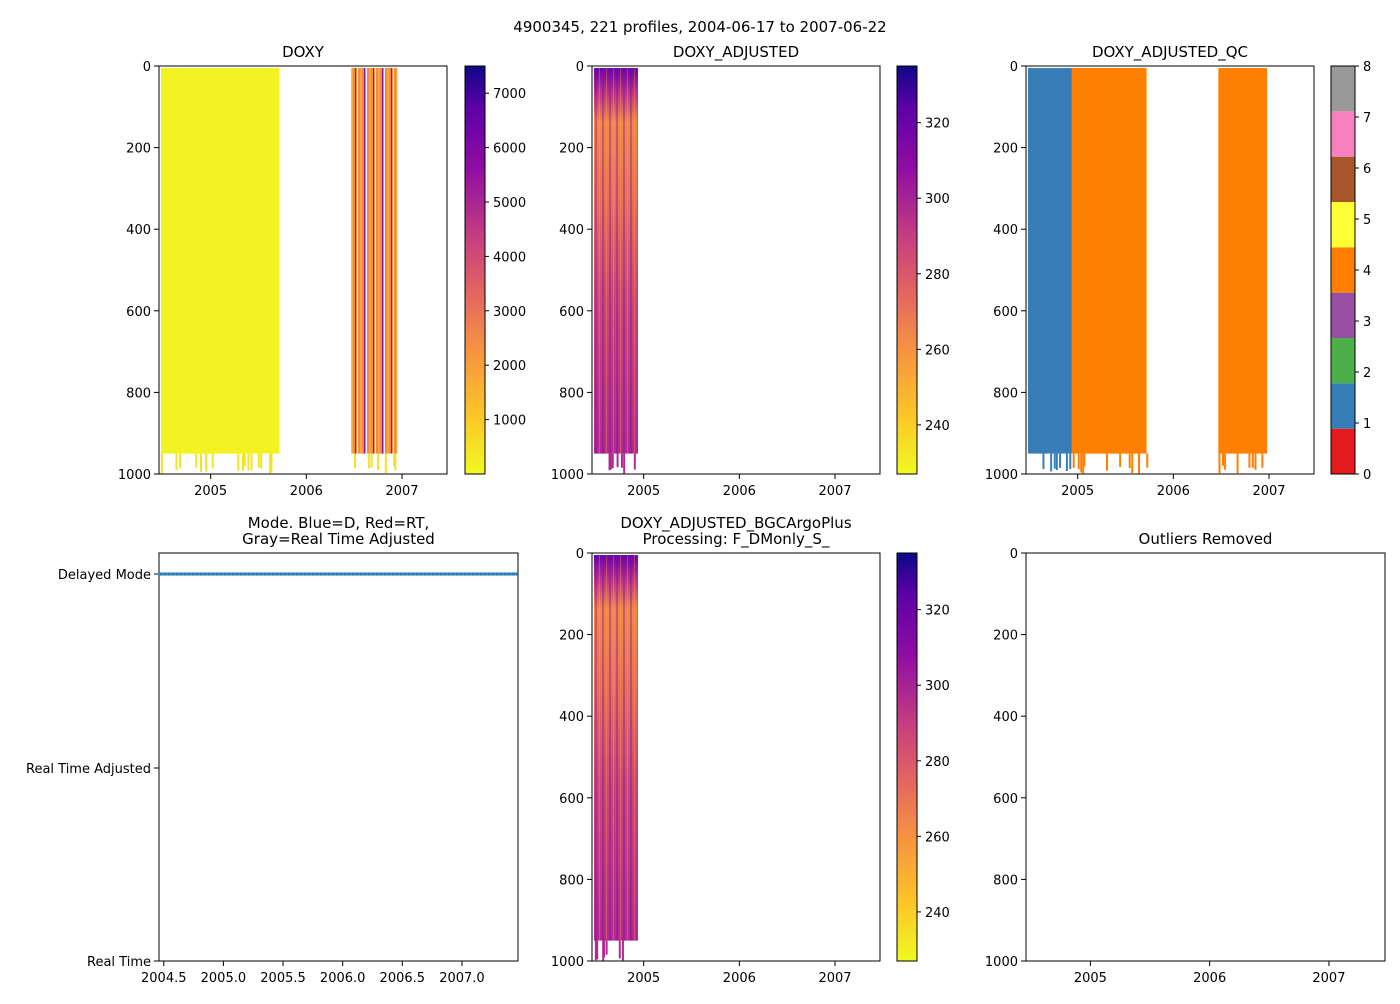 Image resolution: width=1400 pixels, height=1004 pixels. What do you see at coordinates (509, 149) in the screenshot?
I see `colorbar-tick-label: 6000` at bounding box center [509, 149].